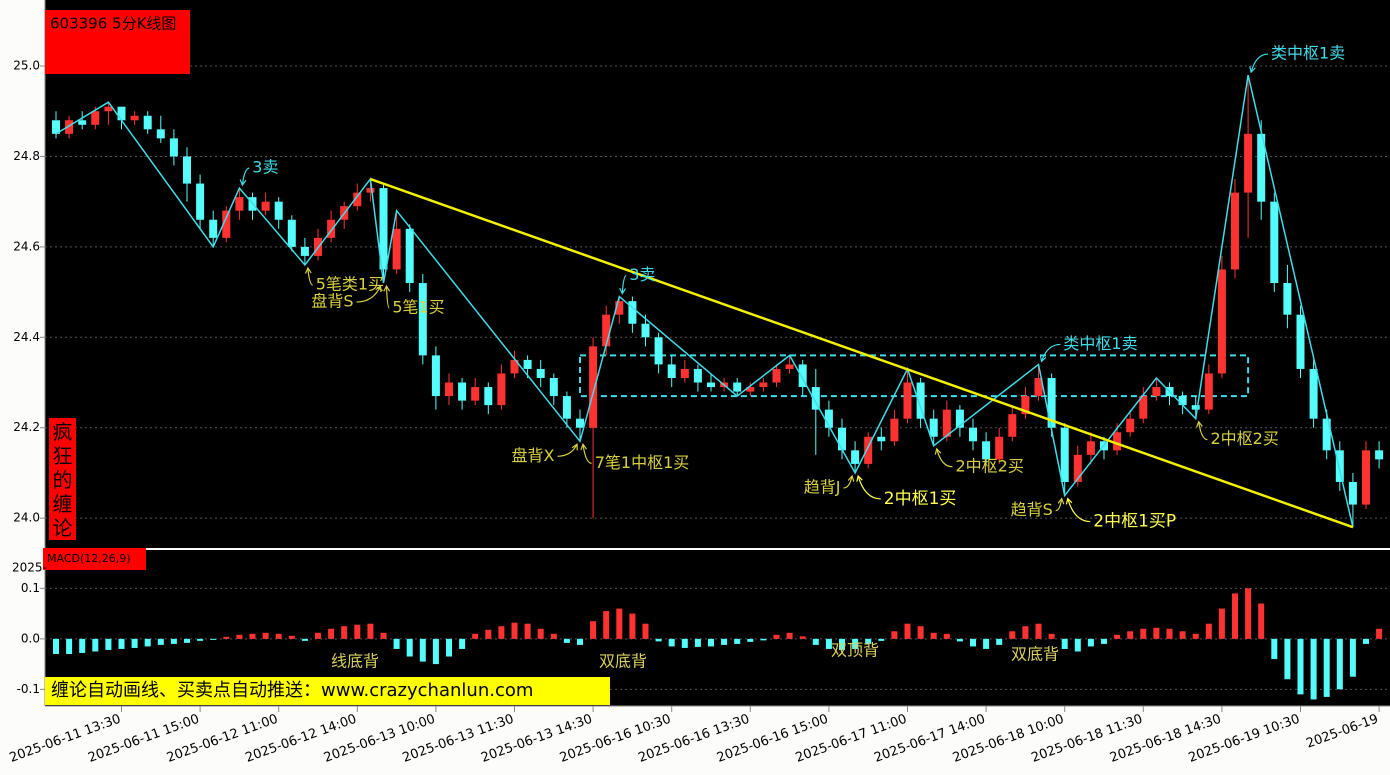 Image resolution: width=1390 pixels, height=775 pixels. Describe the element at coordinates (30, 638) in the screenshot. I see `y-tick-label: 0.0` at that location.